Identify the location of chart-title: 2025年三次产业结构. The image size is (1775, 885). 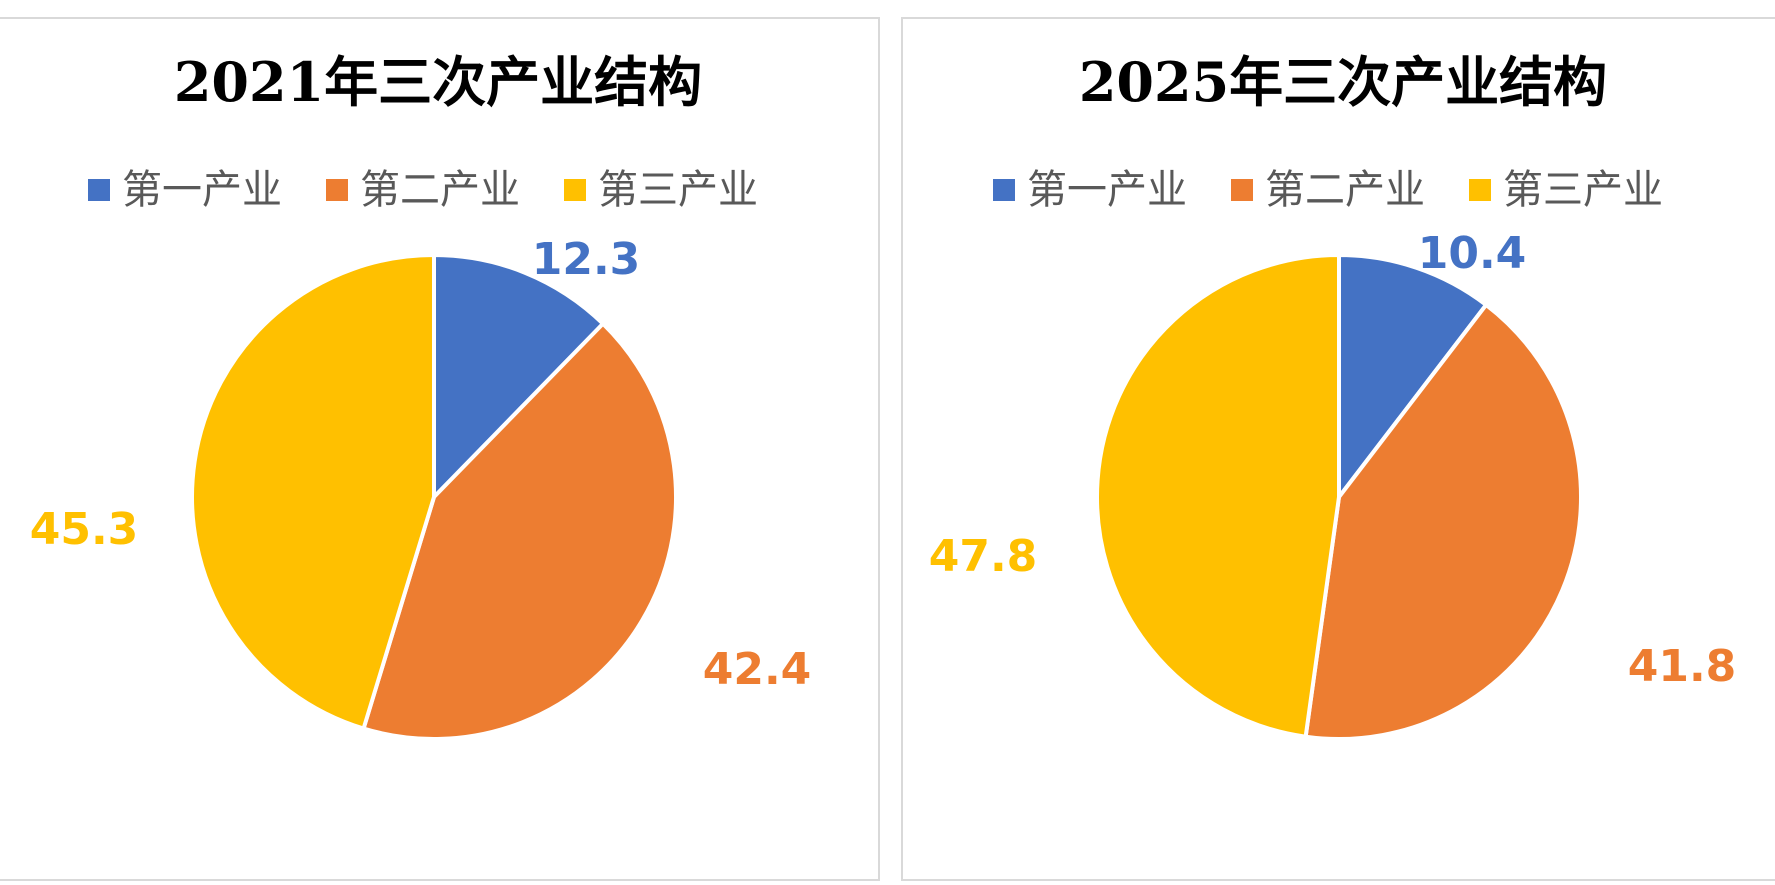
(1343, 82).